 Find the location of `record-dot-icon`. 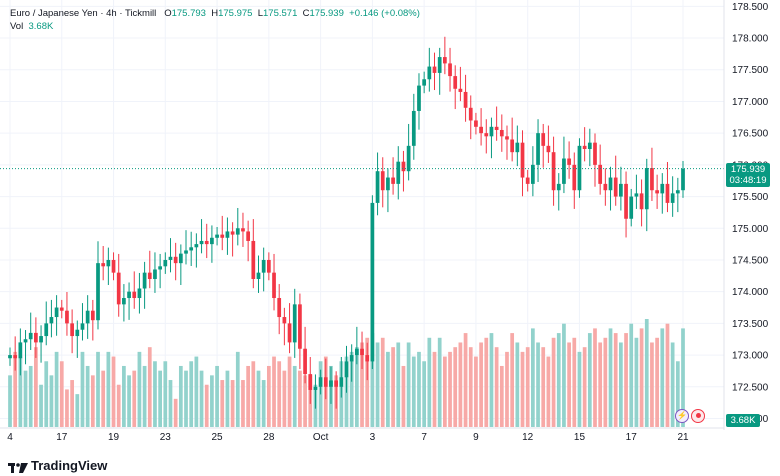

record-dot-icon is located at coordinates (698, 416).